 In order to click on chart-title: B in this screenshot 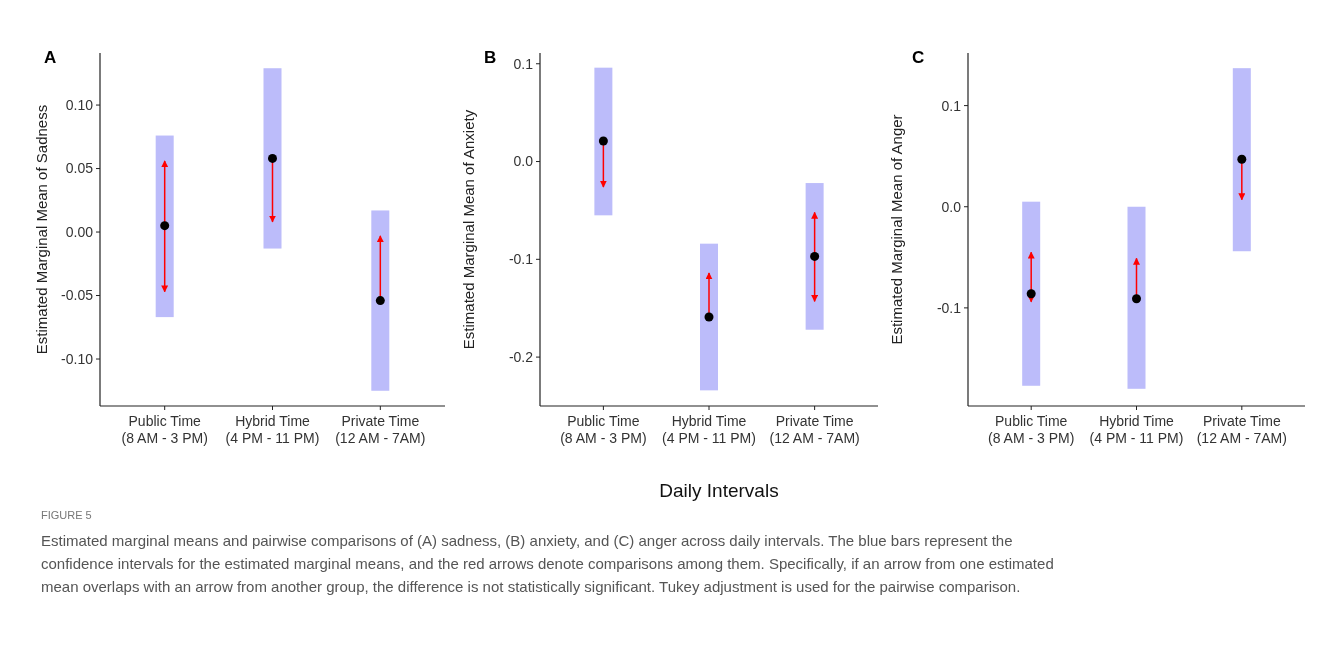, I will do `click(490, 57)`.